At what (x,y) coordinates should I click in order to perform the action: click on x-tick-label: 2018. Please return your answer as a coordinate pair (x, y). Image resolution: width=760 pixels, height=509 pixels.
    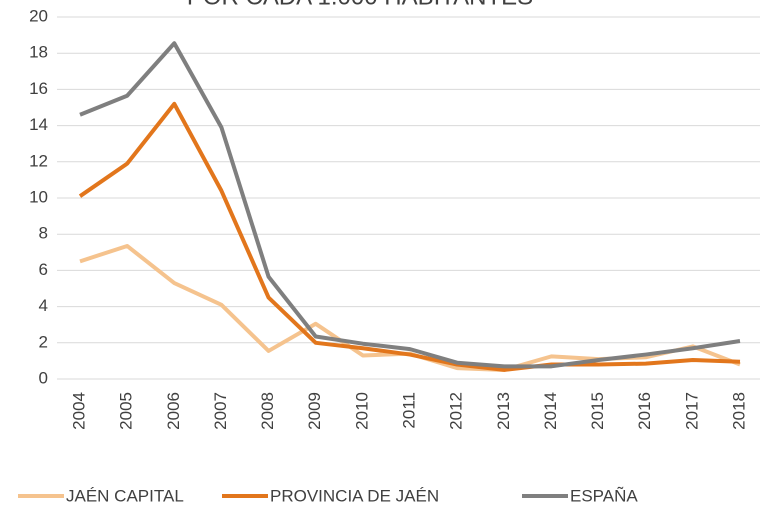
    Looking at the image, I should click on (738, 411).